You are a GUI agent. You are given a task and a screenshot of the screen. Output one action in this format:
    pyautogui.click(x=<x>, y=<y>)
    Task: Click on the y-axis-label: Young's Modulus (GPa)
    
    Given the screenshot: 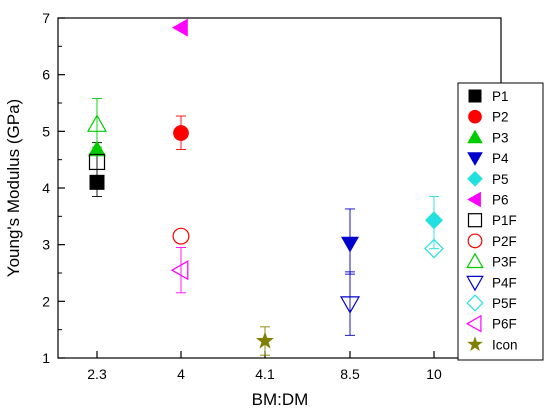 What is the action you would take?
    pyautogui.click(x=13, y=188)
    